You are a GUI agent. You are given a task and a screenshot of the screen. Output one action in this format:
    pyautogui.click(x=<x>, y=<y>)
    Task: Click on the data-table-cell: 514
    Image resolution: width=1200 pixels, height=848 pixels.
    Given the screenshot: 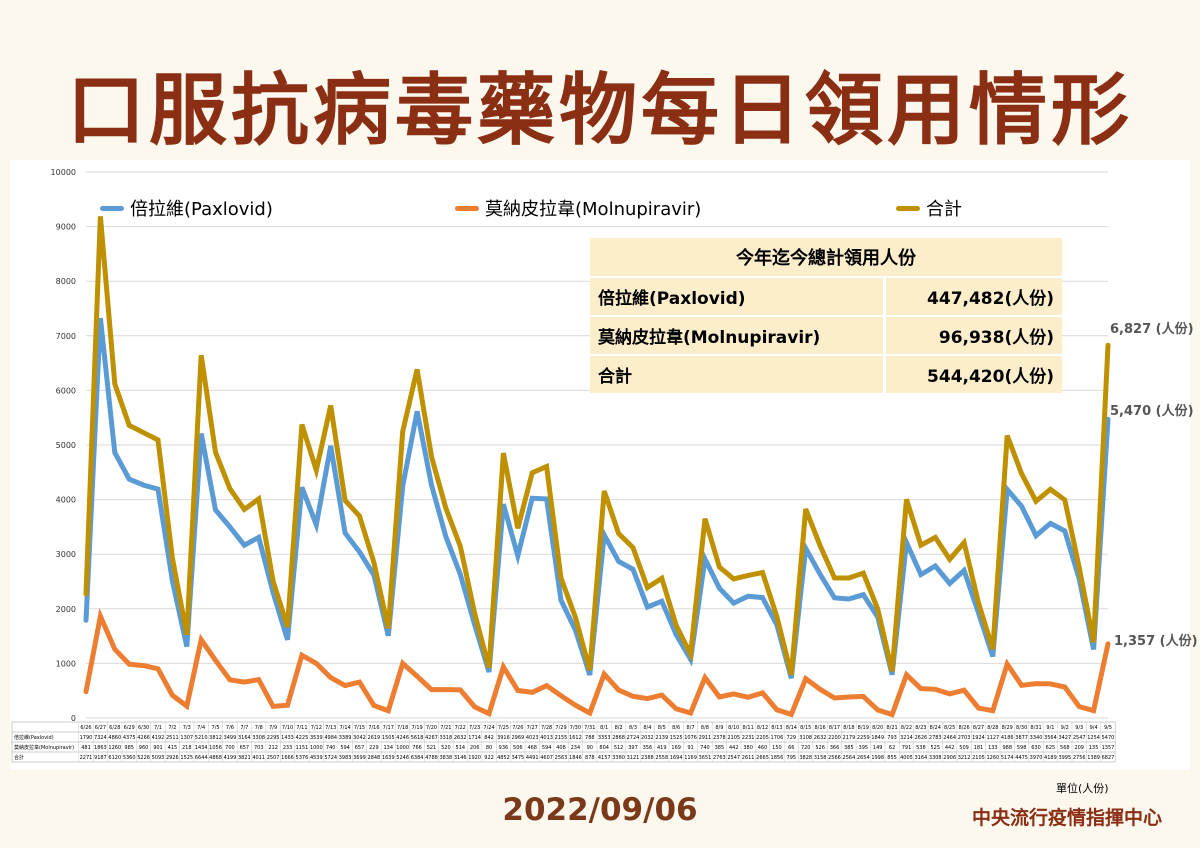 What is the action you would take?
    pyautogui.click(x=460, y=748)
    